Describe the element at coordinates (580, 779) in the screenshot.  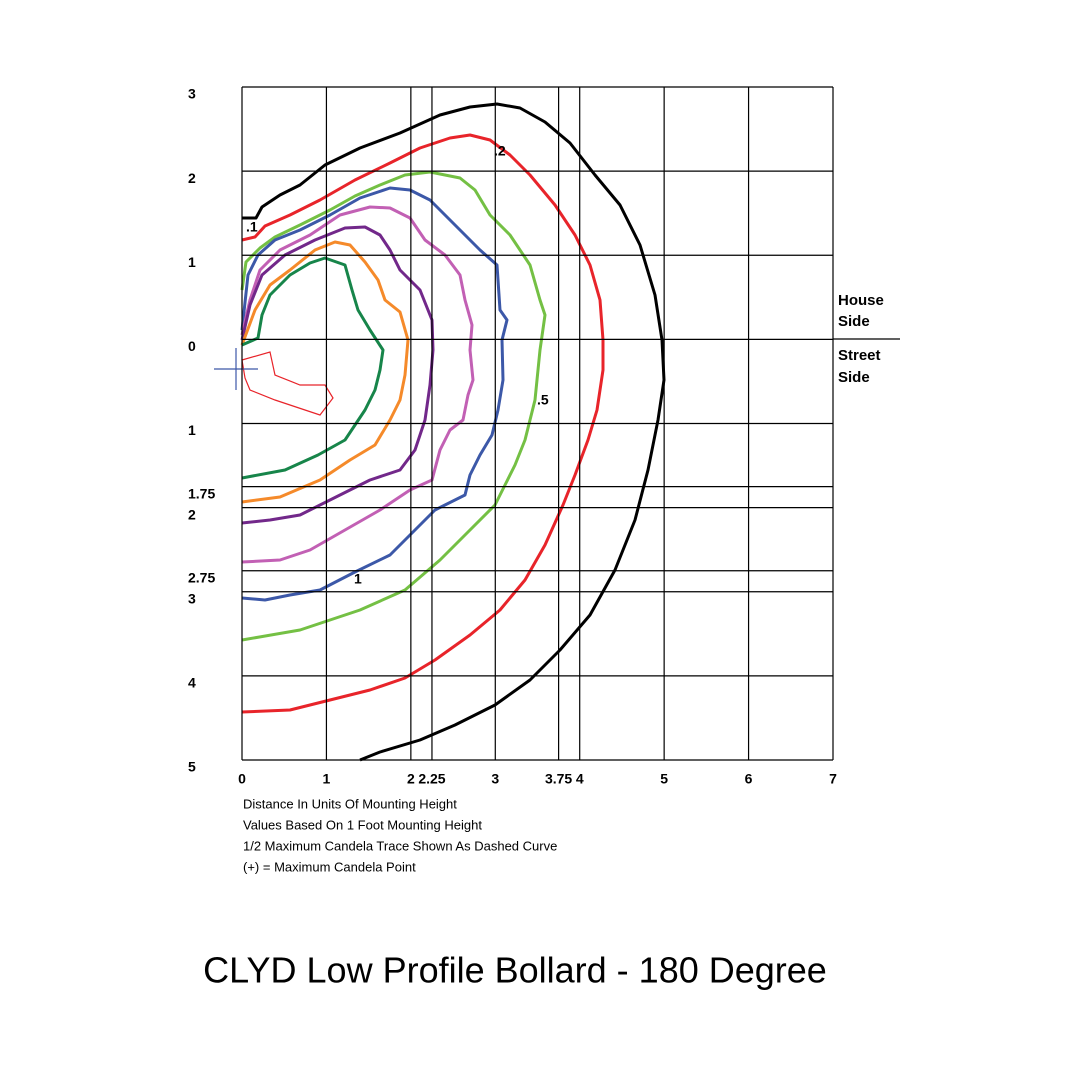
I see `x-tick-label: 4` at that location.